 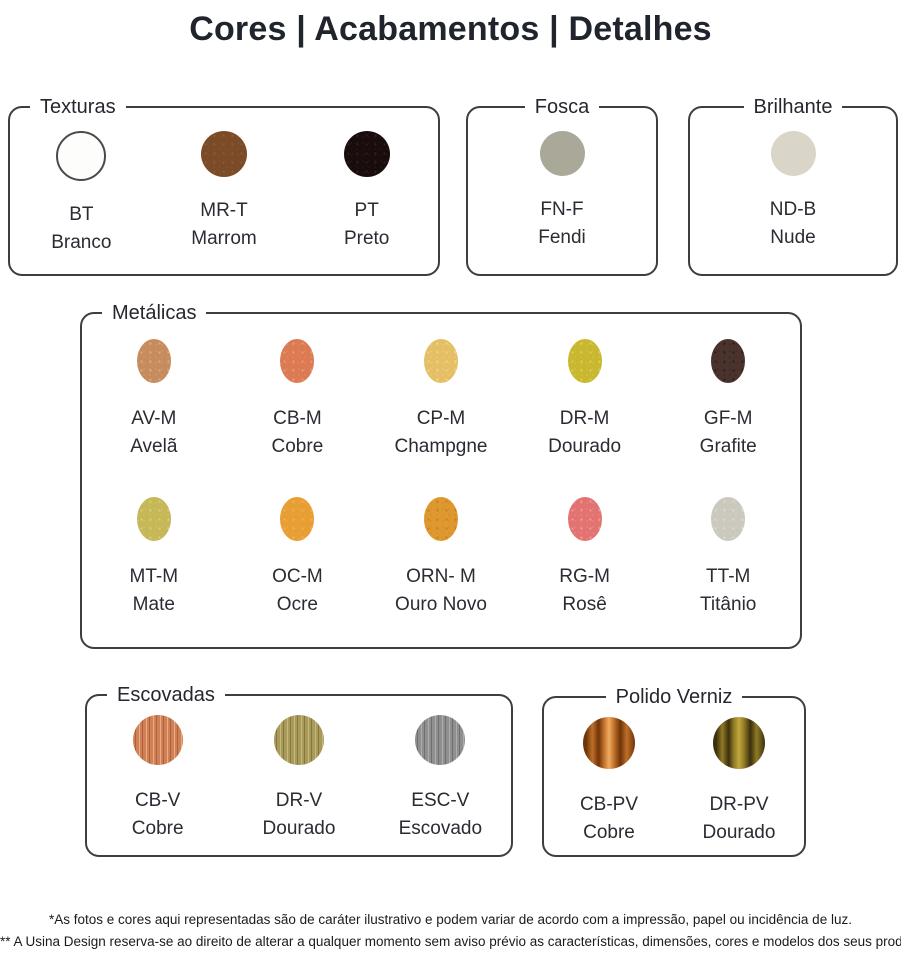 I want to click on swatch-name: Branco, so click(x=81, y=242).